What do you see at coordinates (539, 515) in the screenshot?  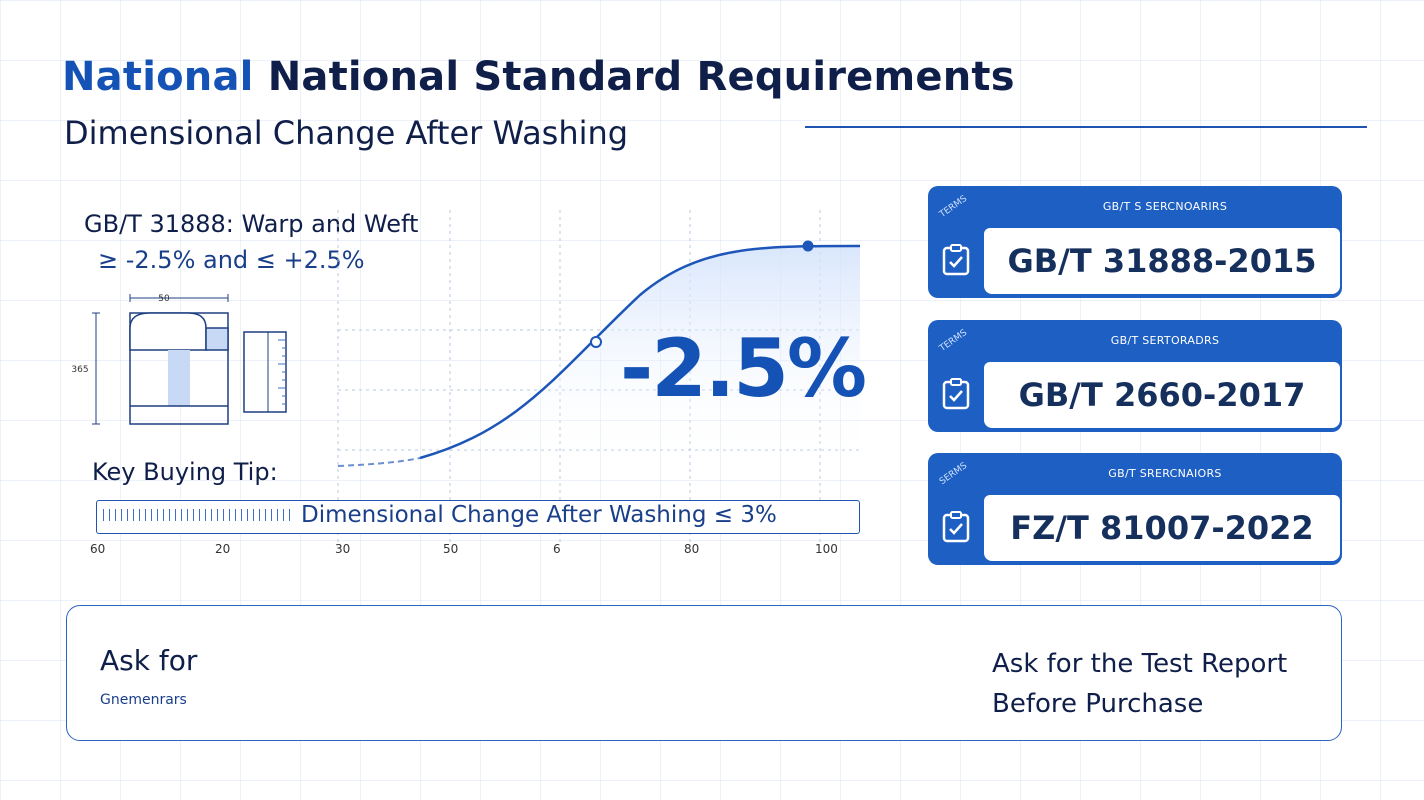 I see `buying-tip-text: Dimensional Change After Washing ≤ 3%` at bounding box center [539, 515].